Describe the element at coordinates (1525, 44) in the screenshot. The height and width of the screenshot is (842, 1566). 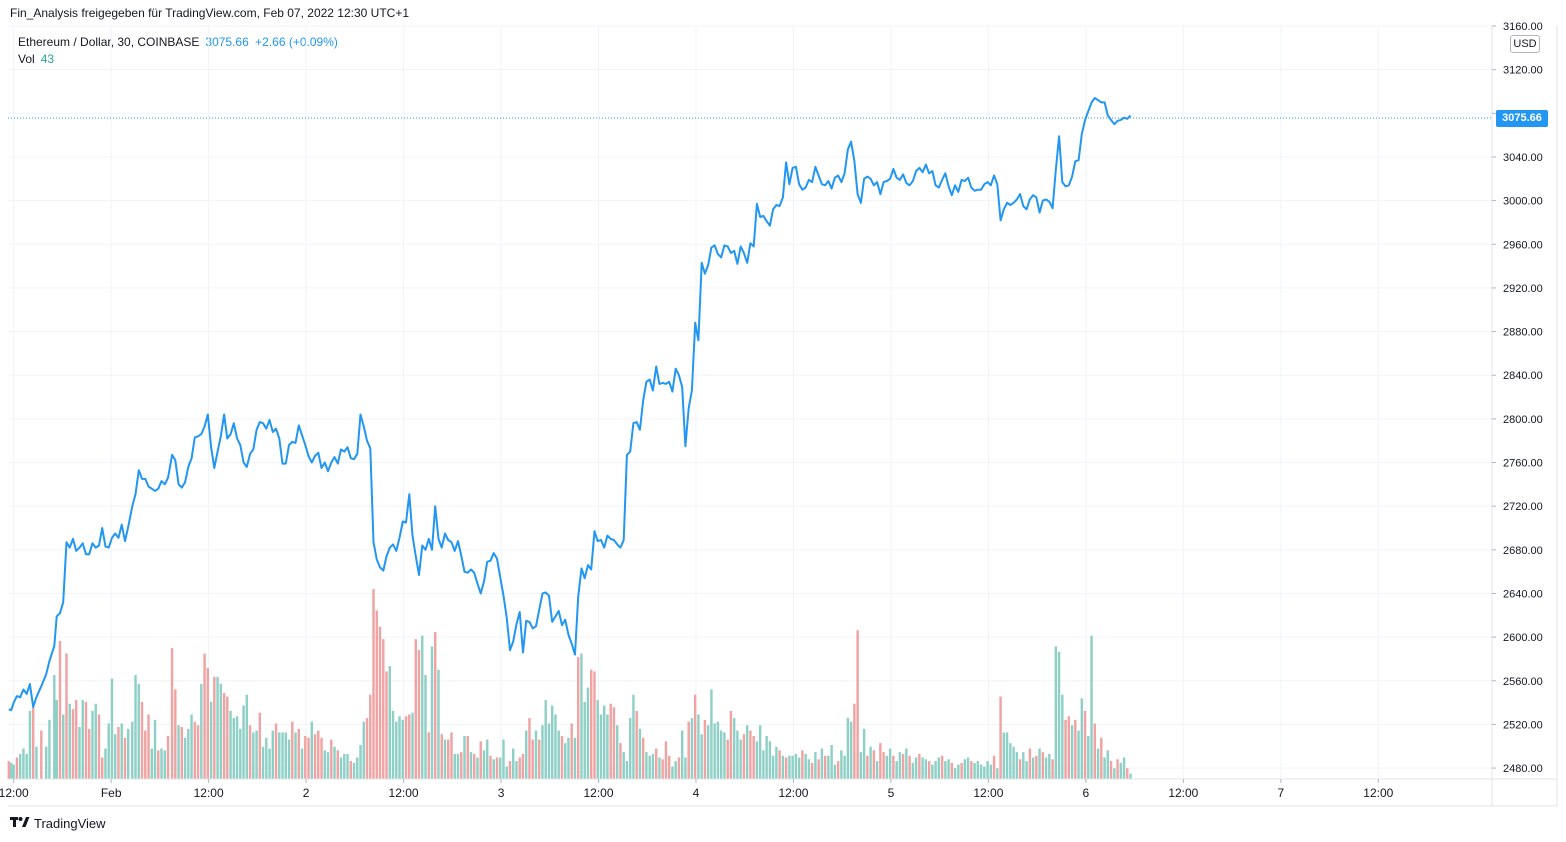
I see `currency-badge: USD` at that location.